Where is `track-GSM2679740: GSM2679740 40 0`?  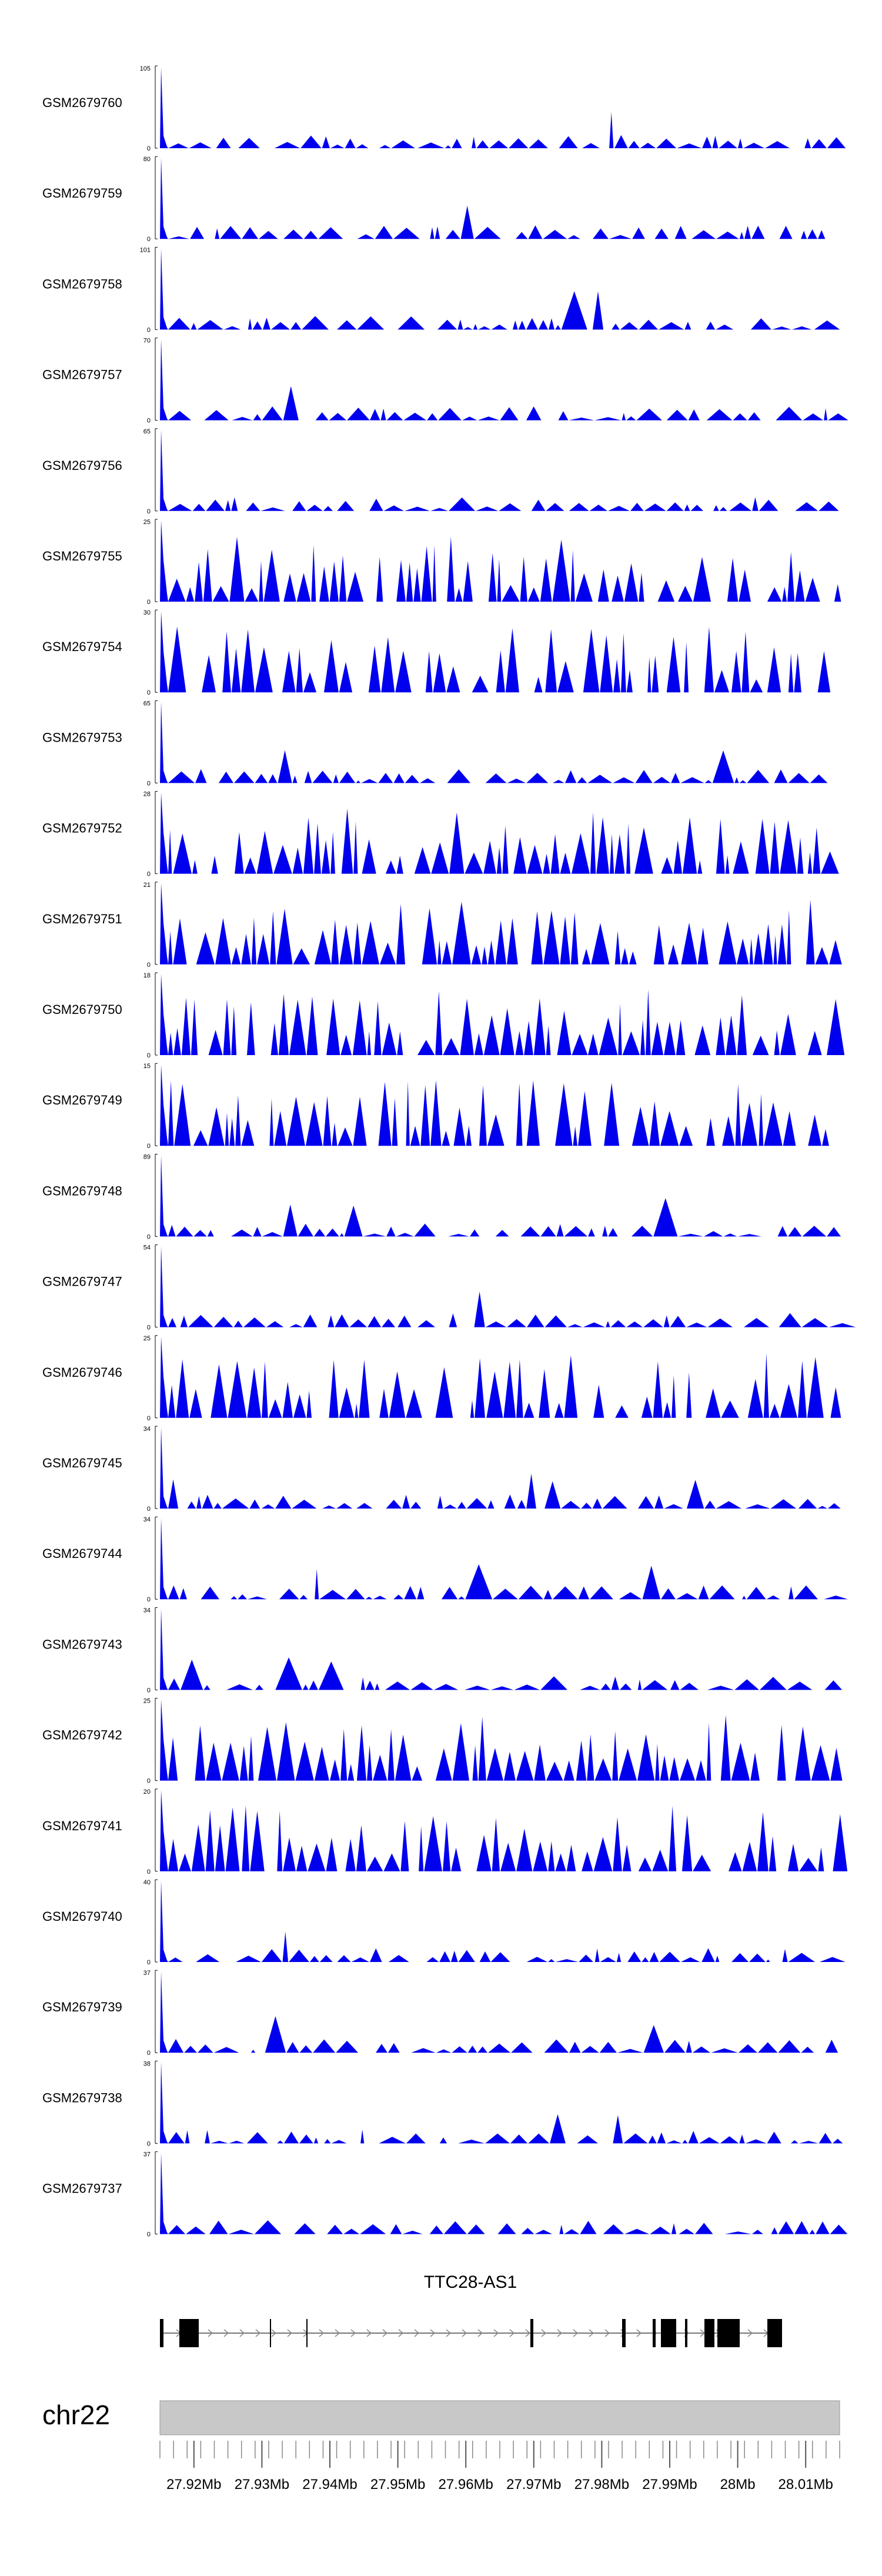
track-GSM2679740: GSM2679740 40 0 is located at coordinates (444, 1922).